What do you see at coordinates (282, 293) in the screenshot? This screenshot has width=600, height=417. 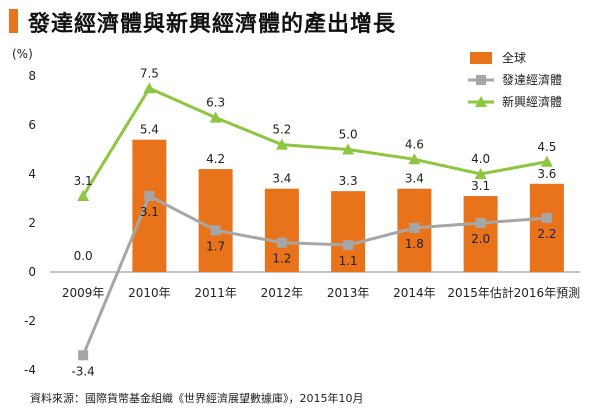 I see `x-category-label: 2012年` at bounding box center [282, 293].